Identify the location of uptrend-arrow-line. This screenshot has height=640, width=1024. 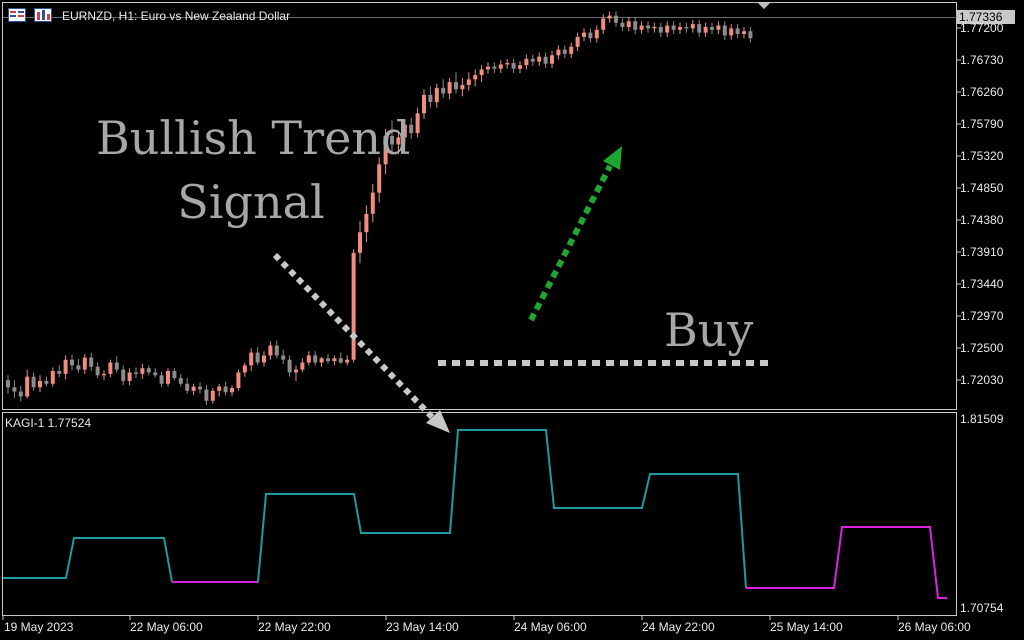
(570, 243).